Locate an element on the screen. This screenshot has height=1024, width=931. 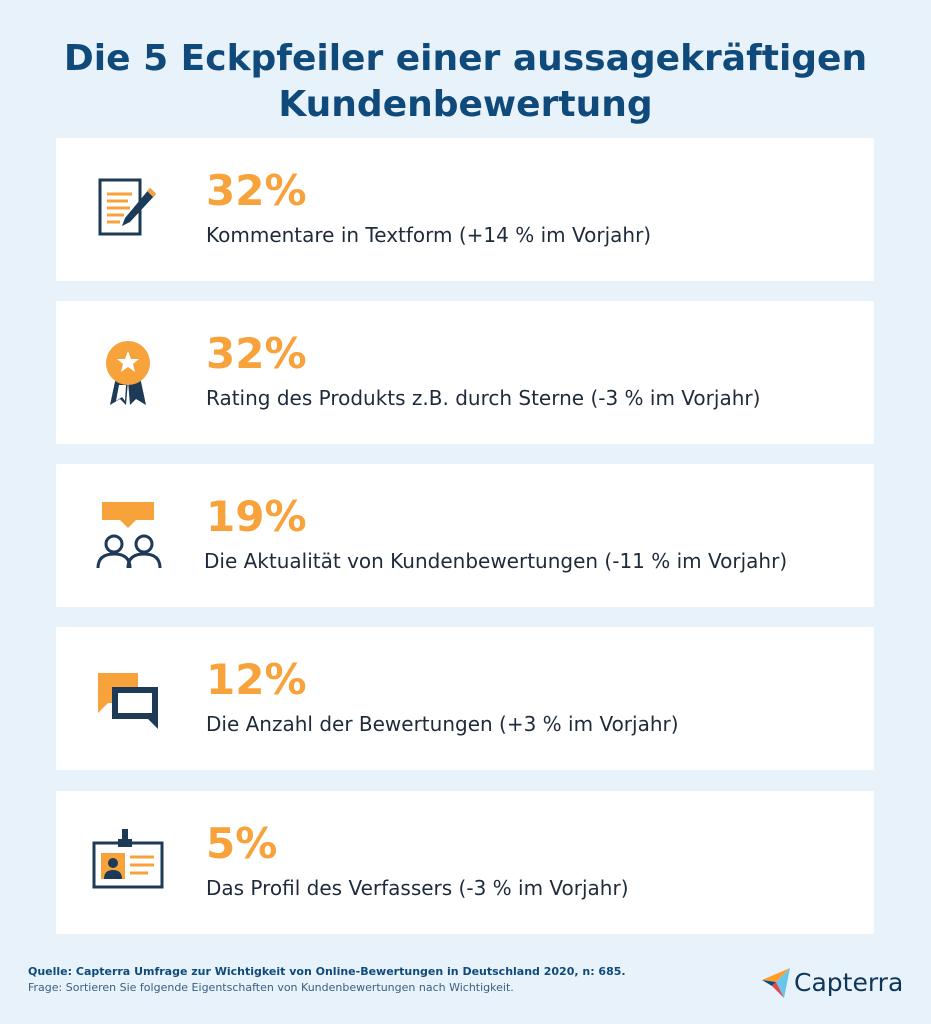
stat-percent: 12% is located at coordinates (256, 679).